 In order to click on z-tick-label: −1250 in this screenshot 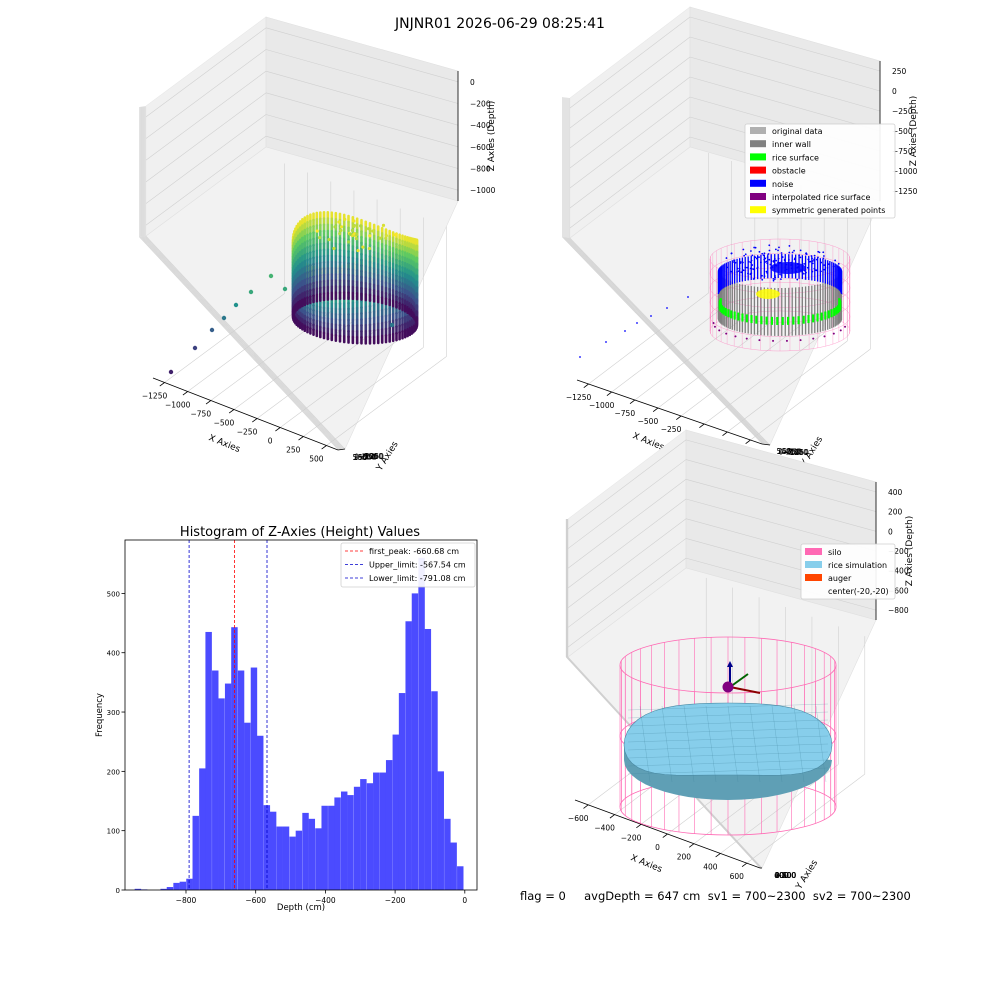, I will do `click(905, 191)`.